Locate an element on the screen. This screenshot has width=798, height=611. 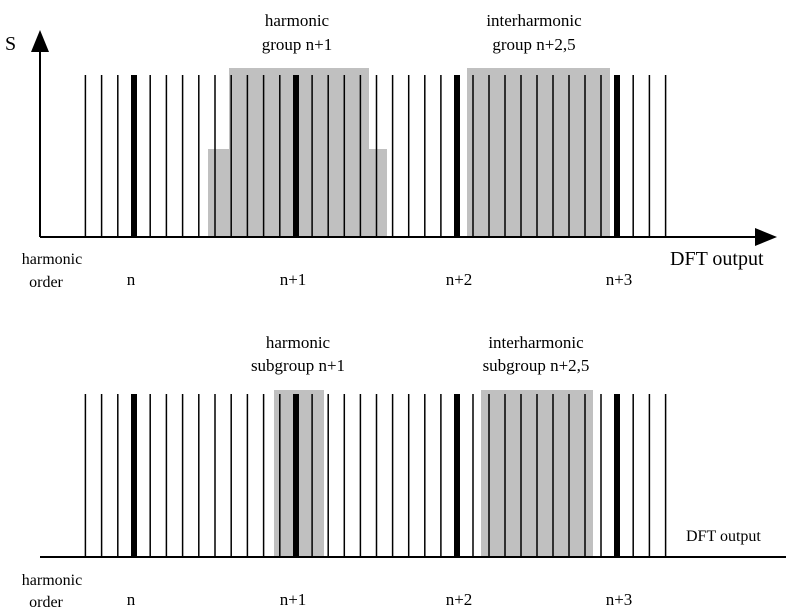
bottom-order-label-n-plus-2: n+2 is located at coordinates (459, 599).